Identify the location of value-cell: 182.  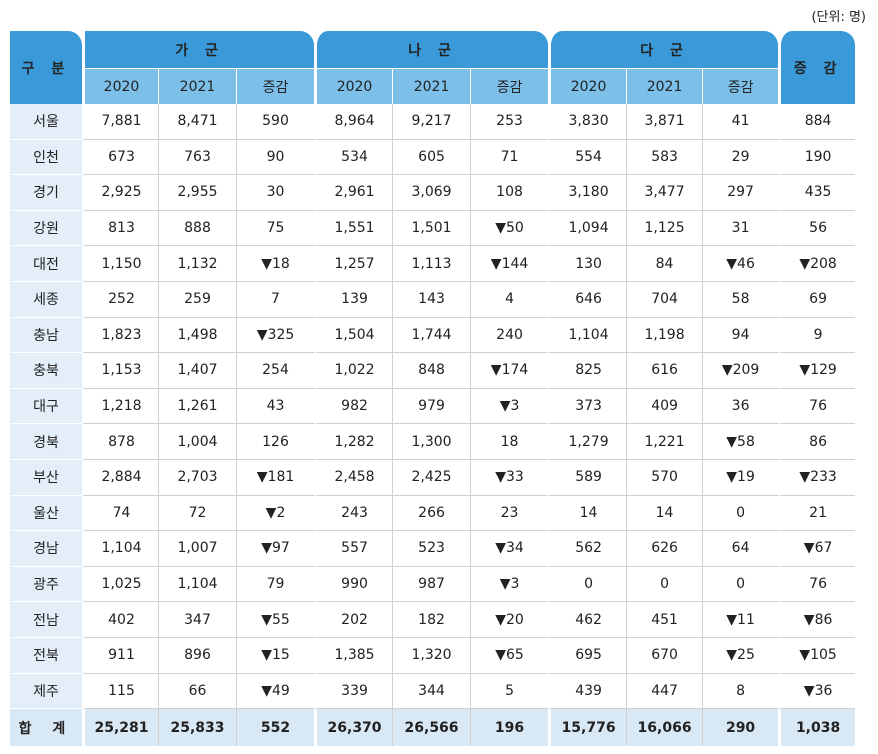
(431, 620).